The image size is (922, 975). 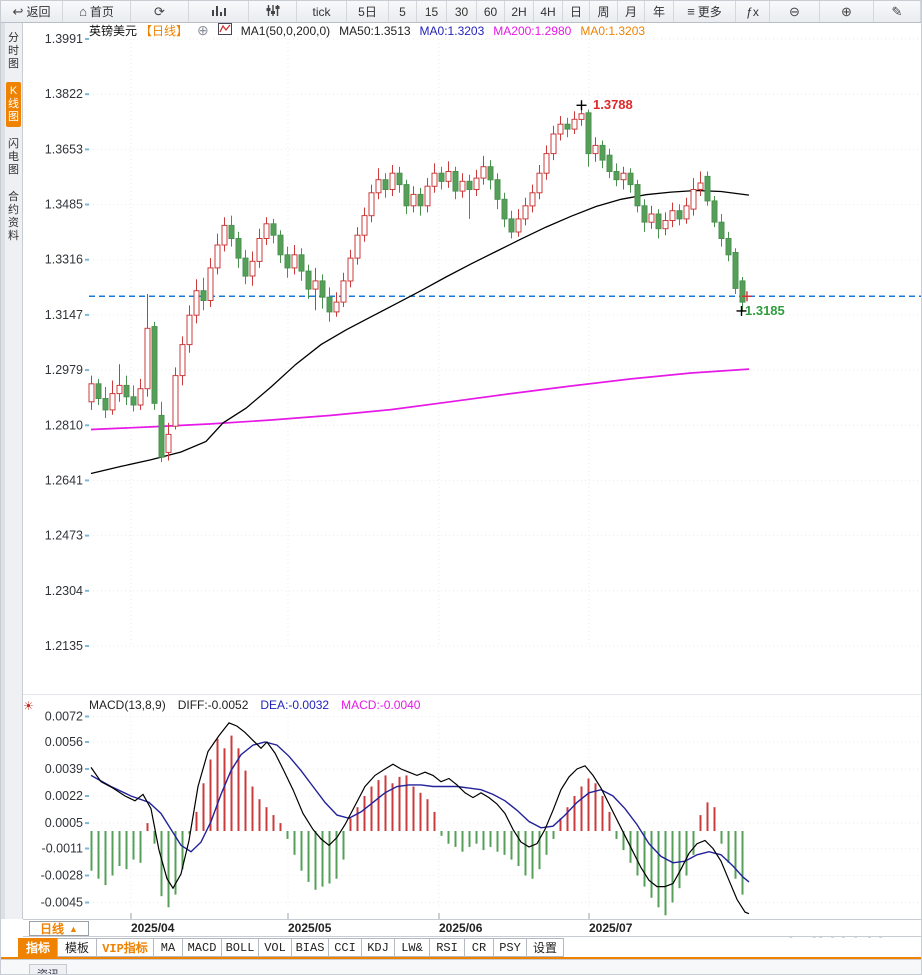 What do you see at coordinates (412, 947) in the screenshot?
I see `tab-LW&: LW&` at bounding box center [412, 947].